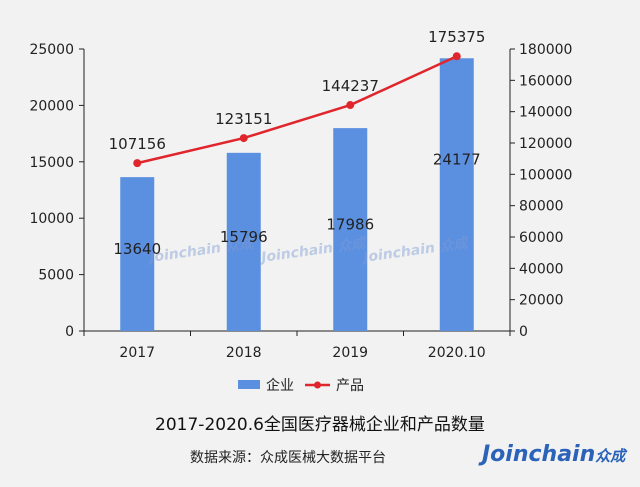 Image resolution: width=640 pixels, height=487 pixels. What do you see at coordinates (539, 454) in the screenshot?
I see `brand-name: Joinchain` at bounding box center [539, 454].